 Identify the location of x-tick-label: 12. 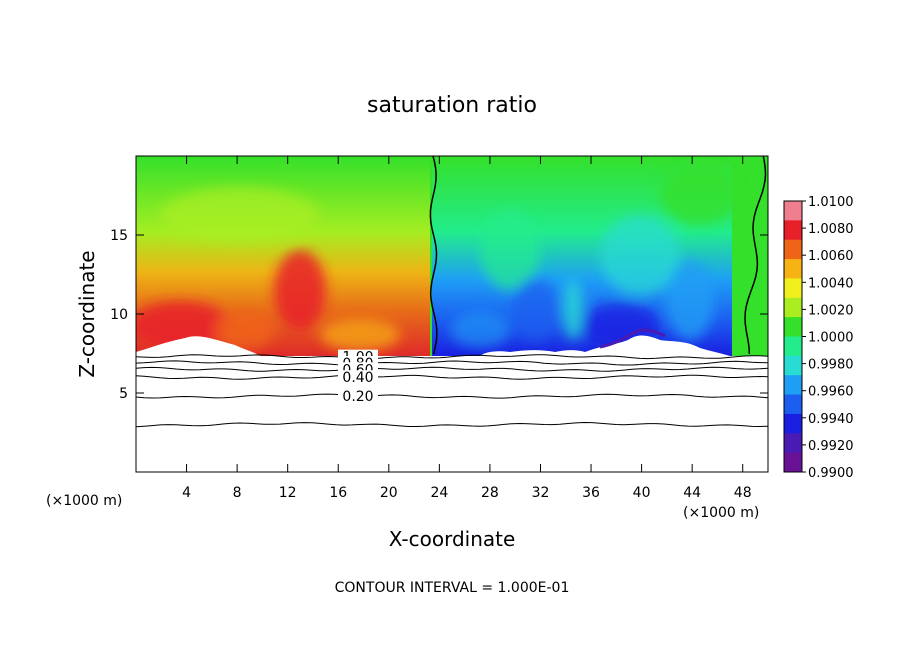
(288, 493).